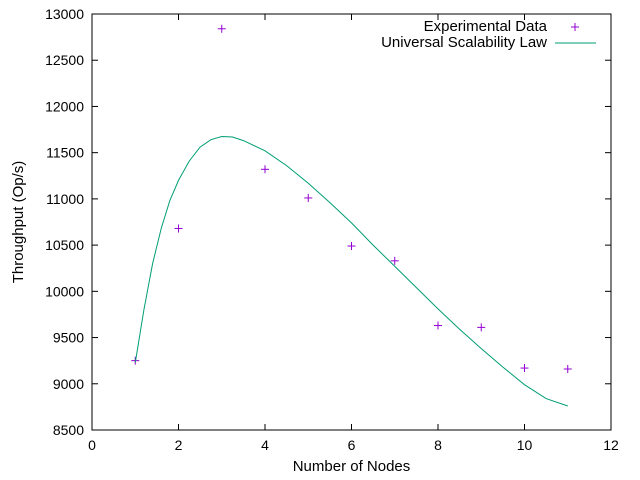 The image size is (640, 480). Describe the element at coordinates (64, 291) in the screenshot. I see `y-tick-label: 10000` at that location.